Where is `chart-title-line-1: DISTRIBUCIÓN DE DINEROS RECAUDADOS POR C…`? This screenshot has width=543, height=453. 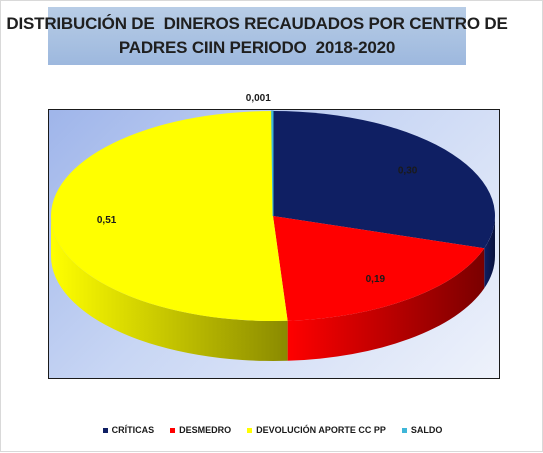 chart-title-line-1: DISTRIBUCIÓN DE DINEROS RECAUDADOS POR C… is located at coordinates (257, 23).